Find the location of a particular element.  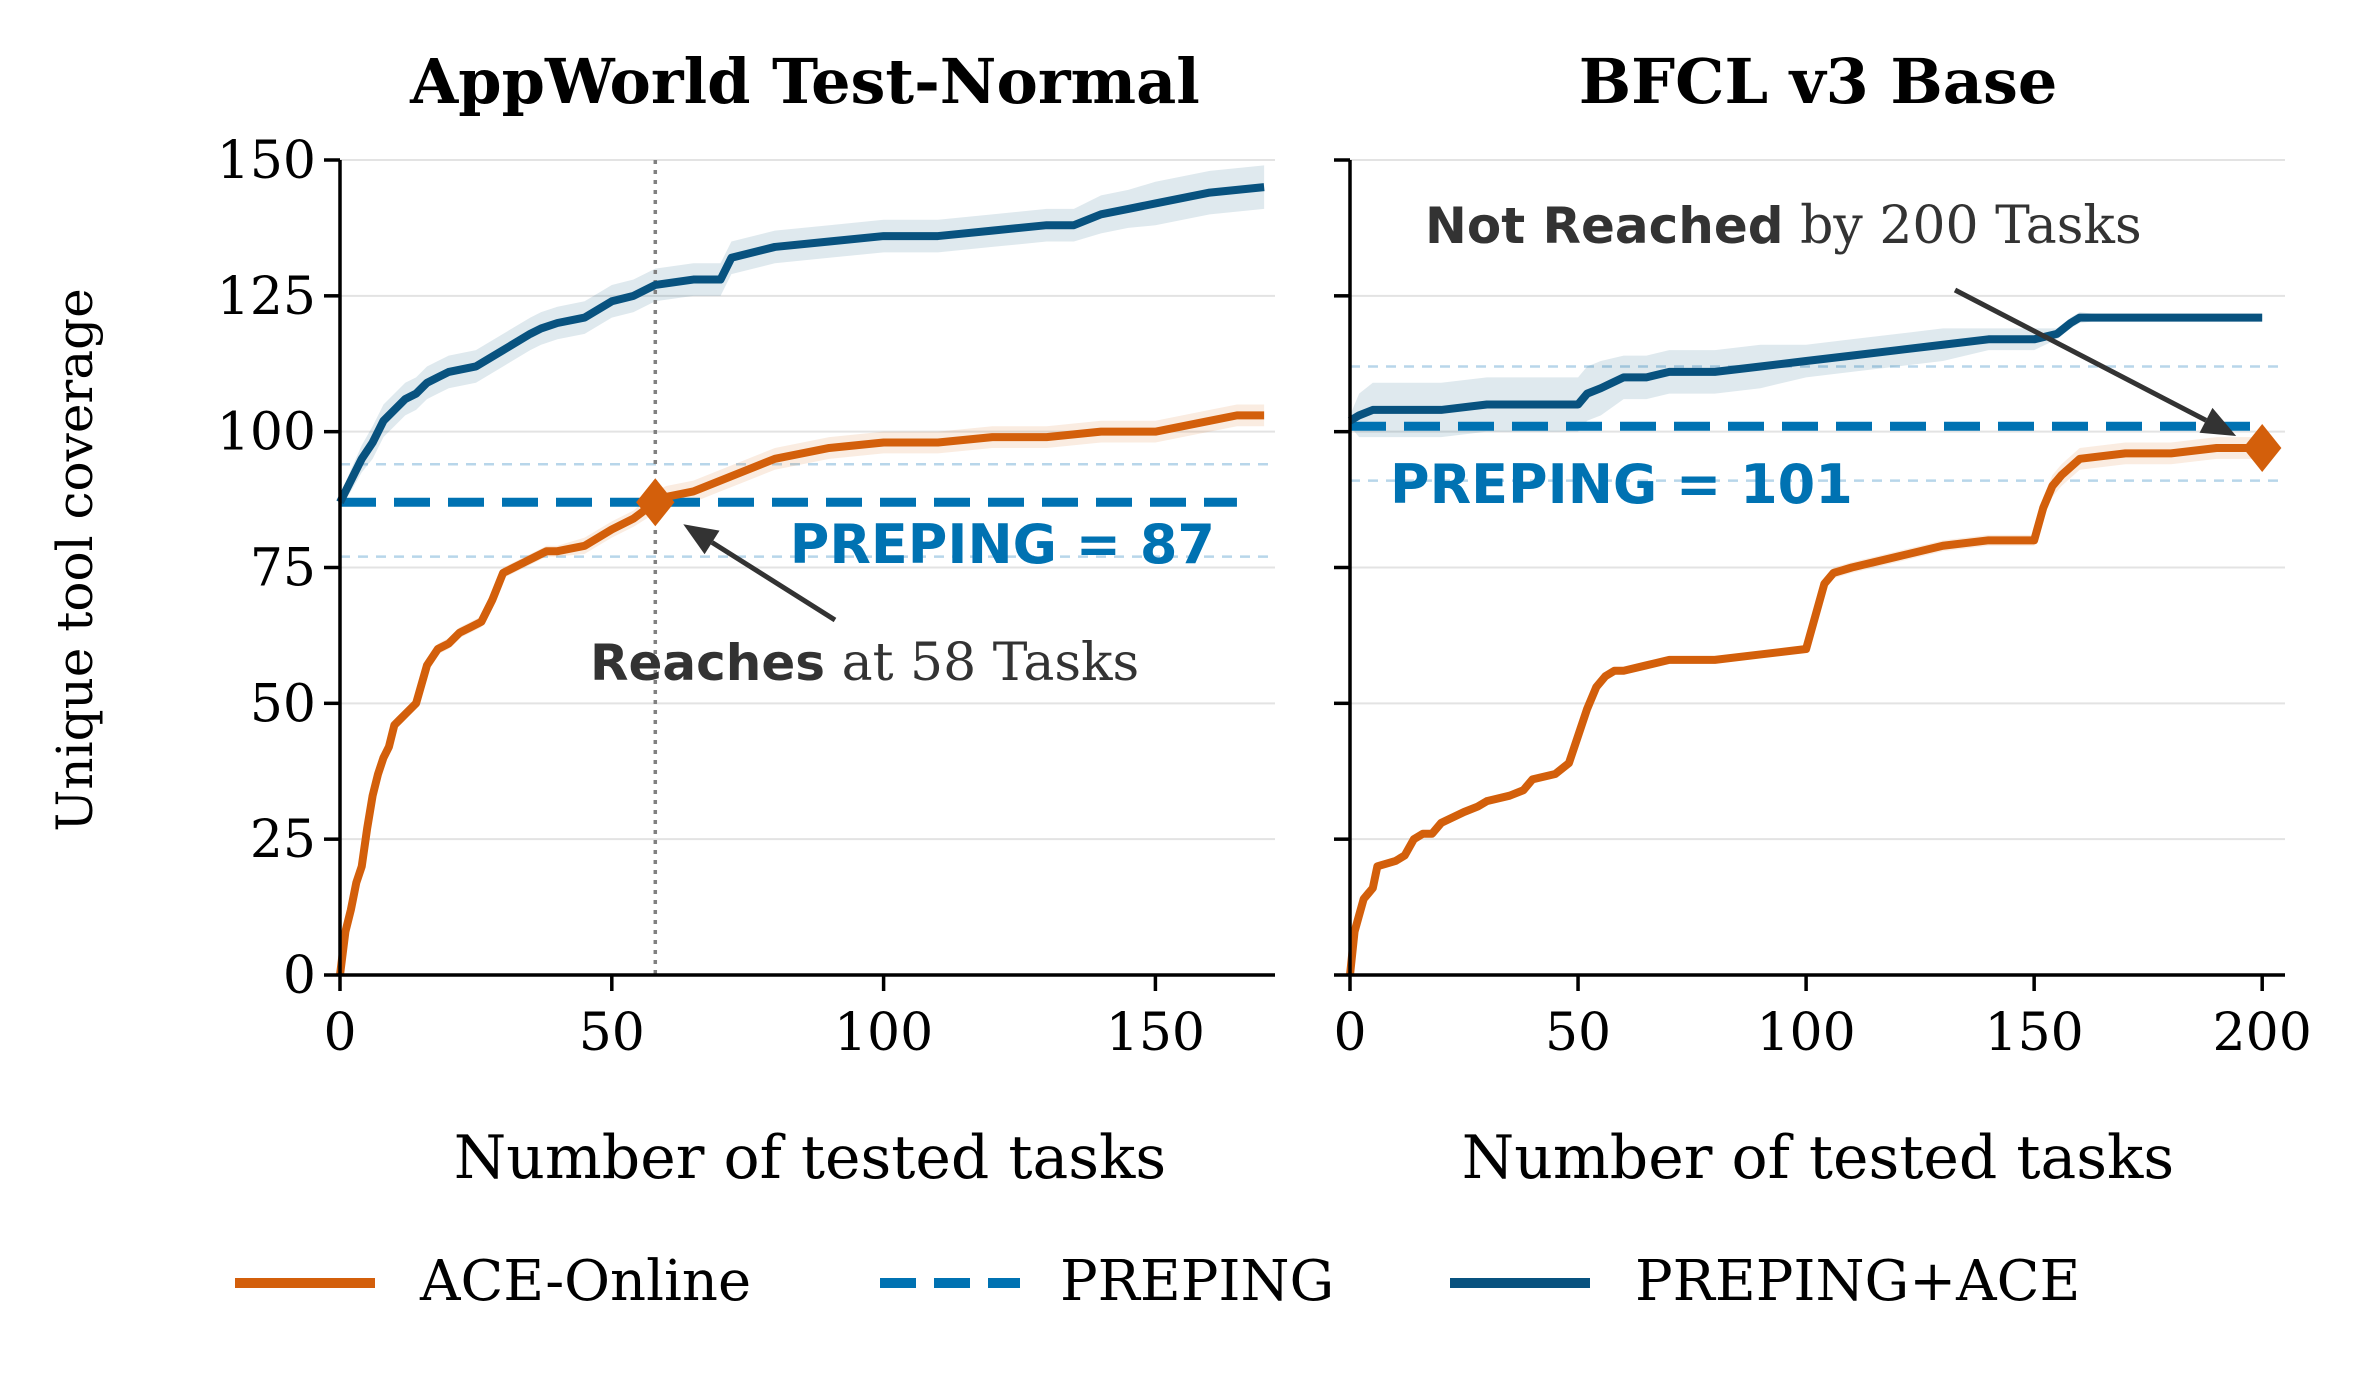

y-tick-label: 0 is located at coordinates (299, 976).